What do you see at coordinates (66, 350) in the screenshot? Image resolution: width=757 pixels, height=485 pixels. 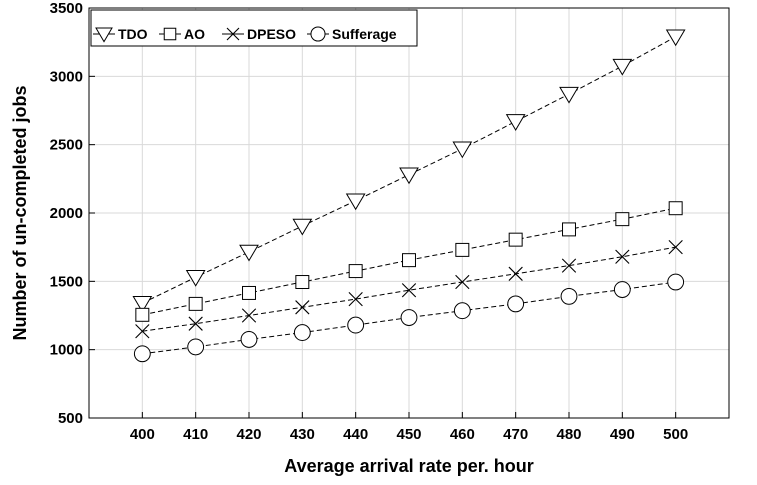 I see `y-tick-label: 1000` at bounding box center [66, 350].